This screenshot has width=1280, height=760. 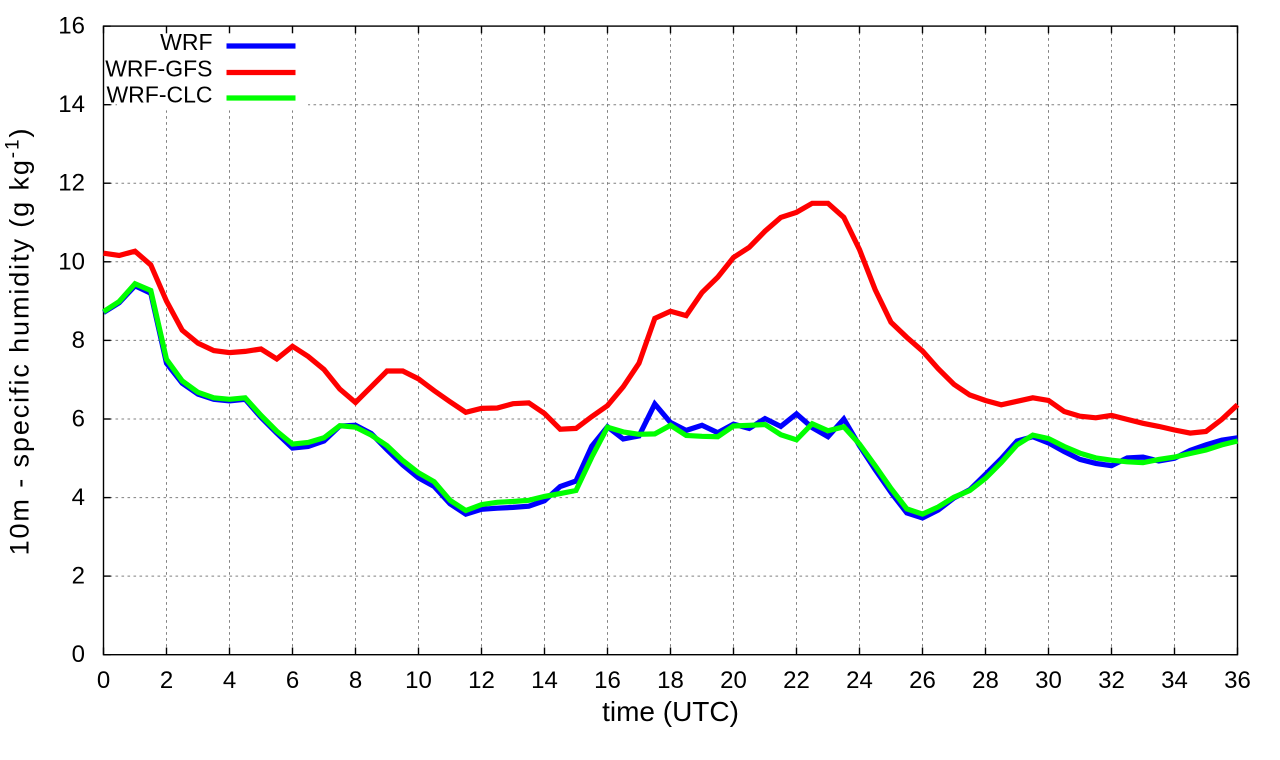 What do you see at coordinates (796, 680) in the screenshot?
I see `svg-text: 22` at bounding box center [796, 680].